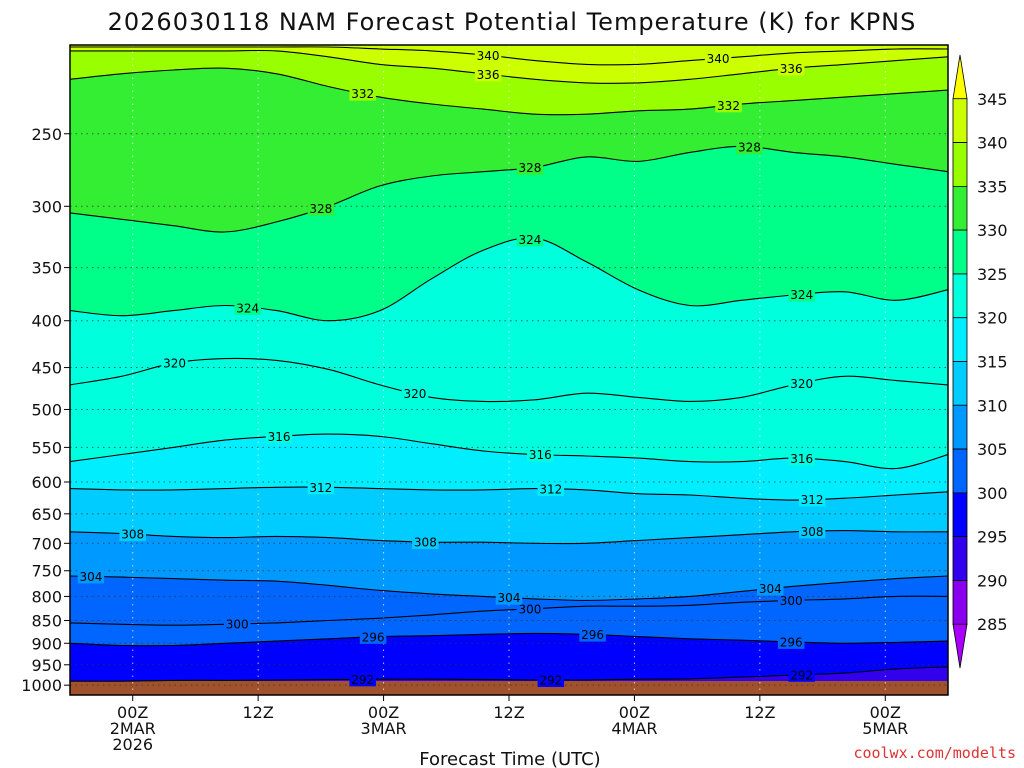 The image size is (1024, 768). Describe the element at coordinates (46, 543) in the screenshot. I see `y-tick-label: 700` at that location.